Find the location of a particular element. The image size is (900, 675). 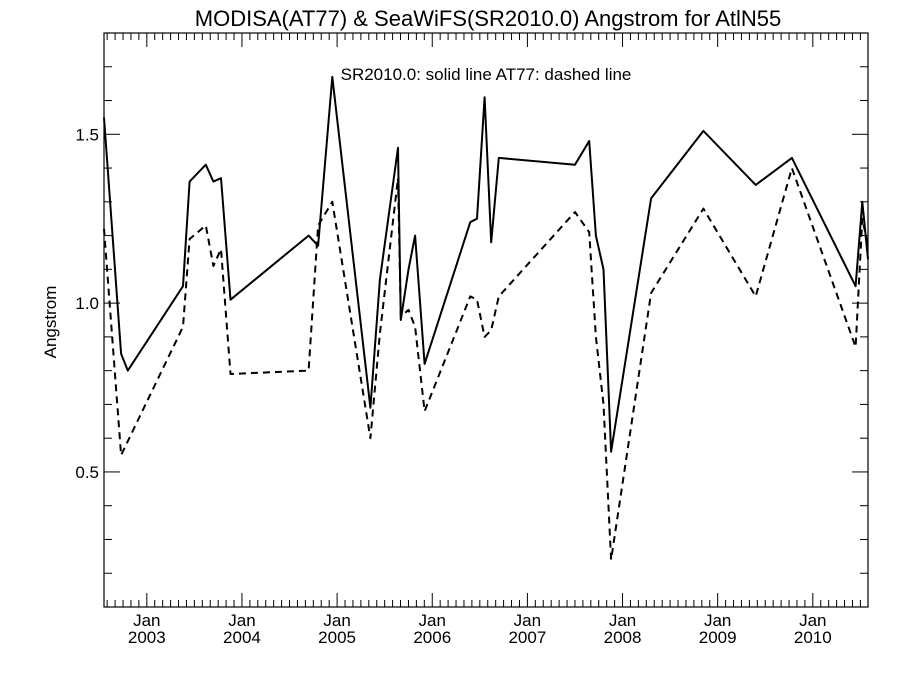

y-axis-label: Angstrom is located at coordinates (50, 322).